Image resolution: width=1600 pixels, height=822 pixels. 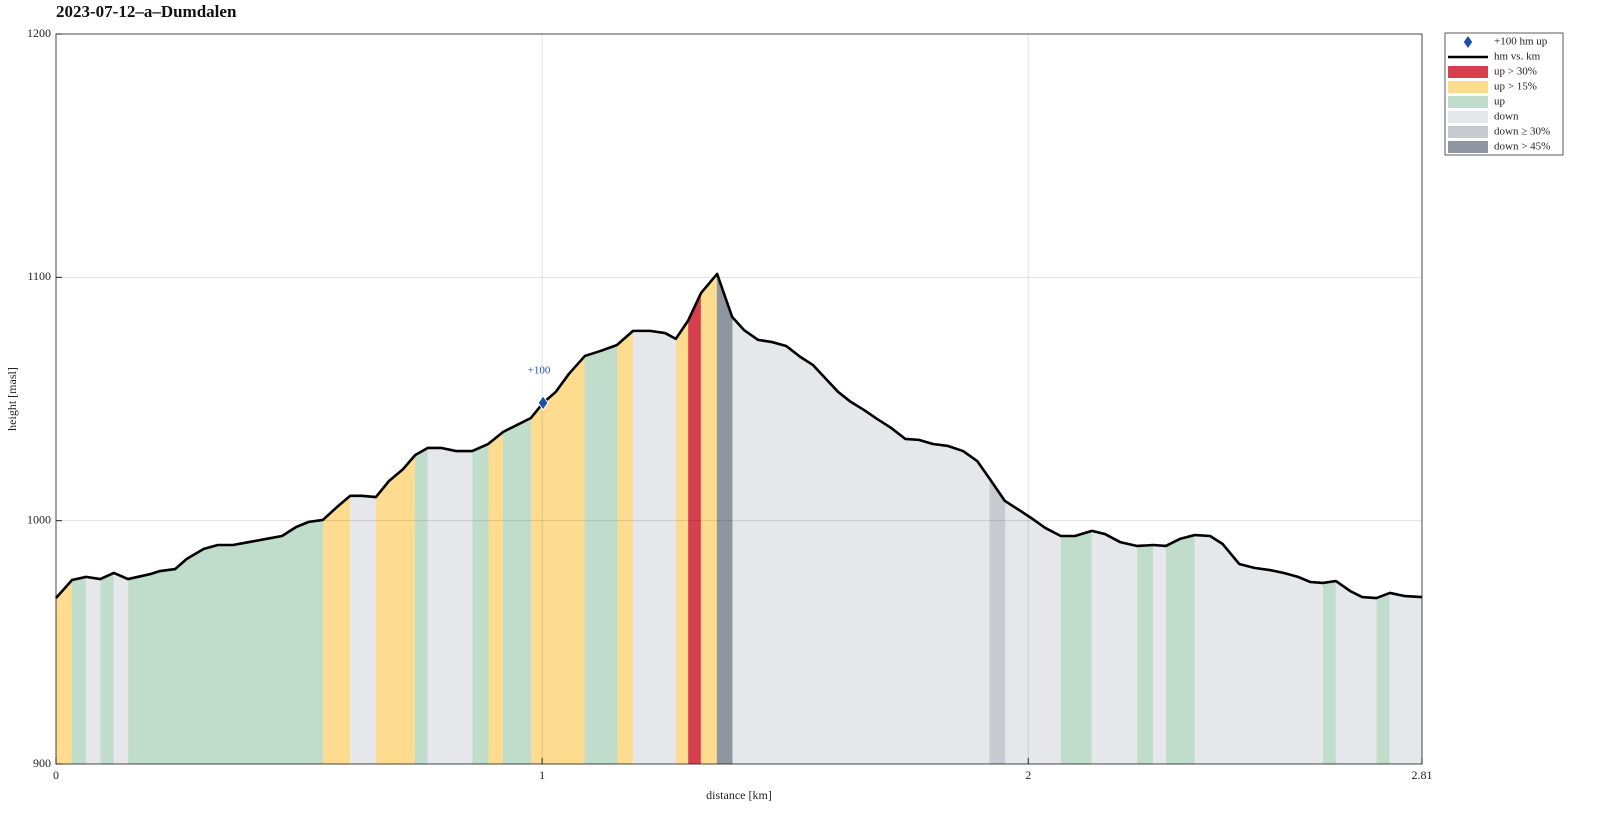 I want to click on y-tick-label: 1000, so click(x=39, y=519).